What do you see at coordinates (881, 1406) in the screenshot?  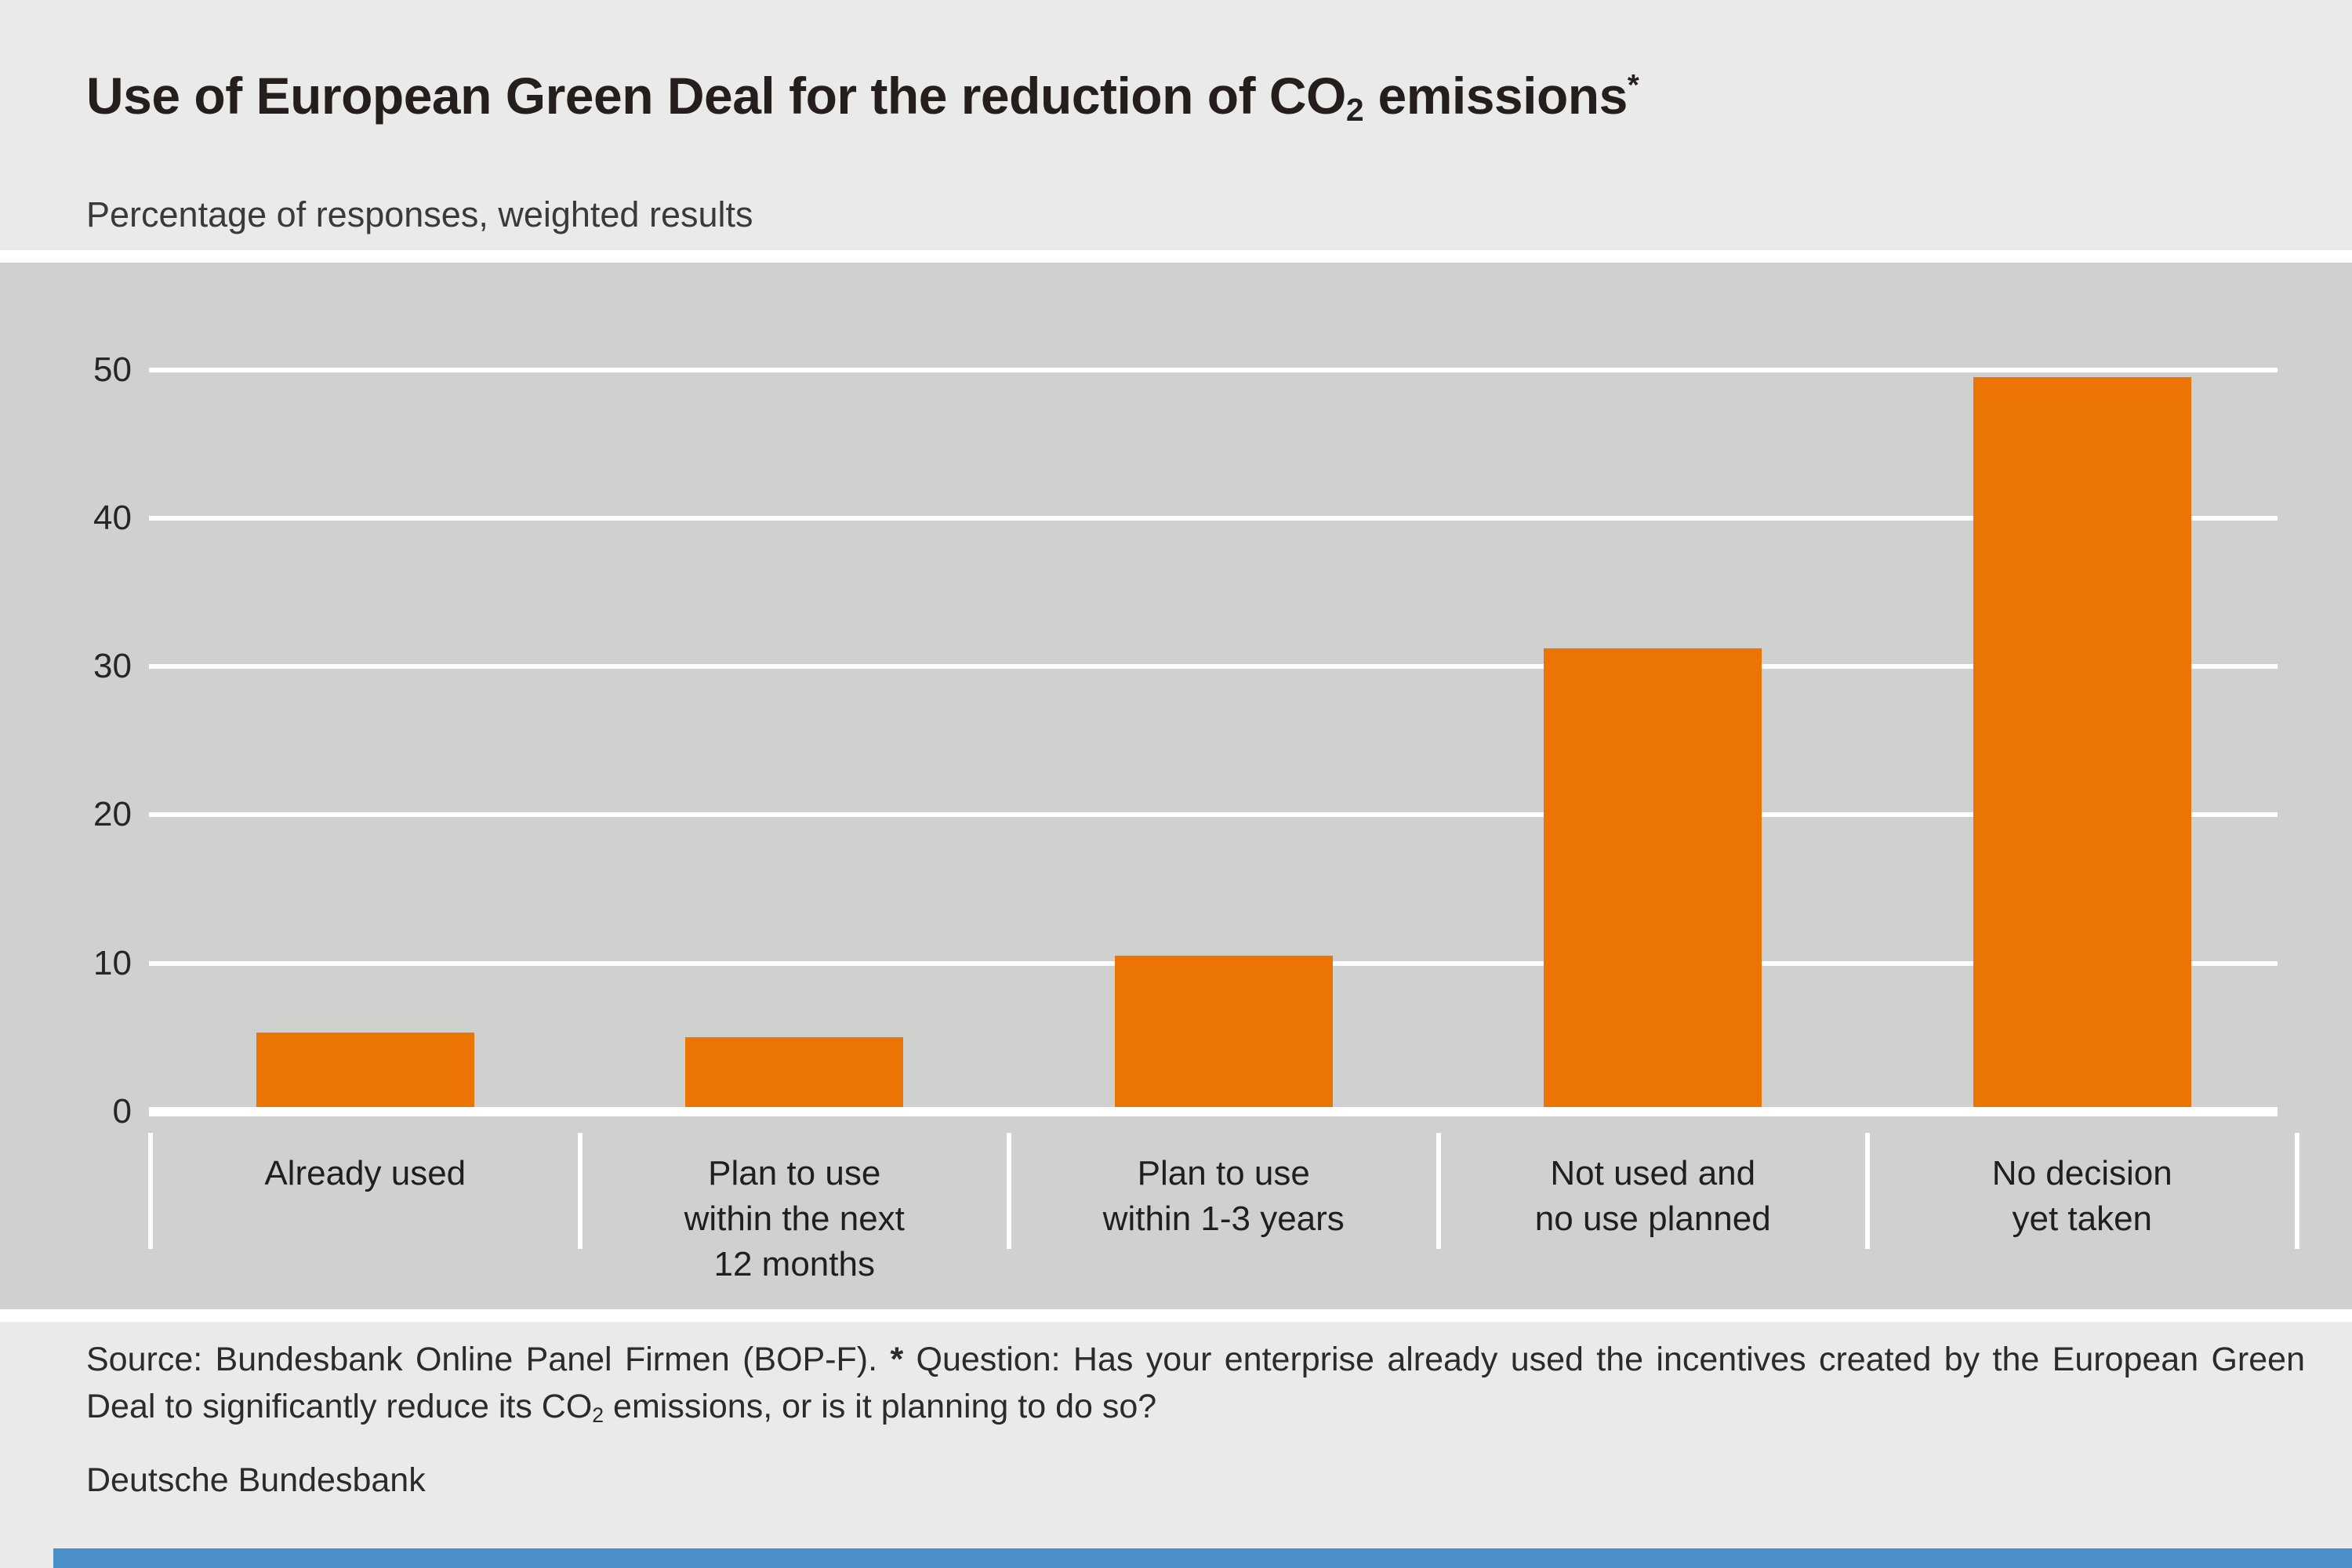 I see `question-suffix: emissions, or is it planning to do so?` at bounding box center [881, 1406].